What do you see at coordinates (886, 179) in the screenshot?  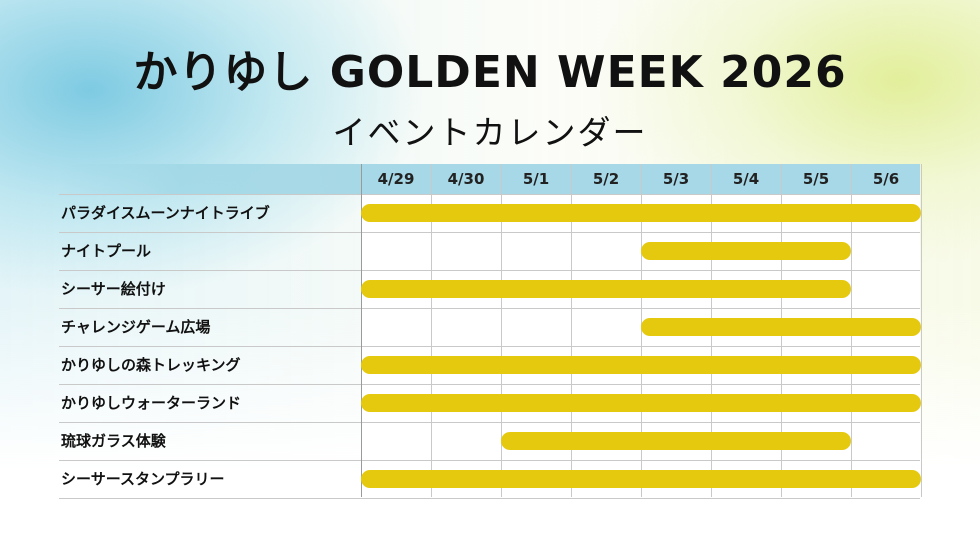 I see `date-header-8: 5/6` at bounding box center [886, 179].